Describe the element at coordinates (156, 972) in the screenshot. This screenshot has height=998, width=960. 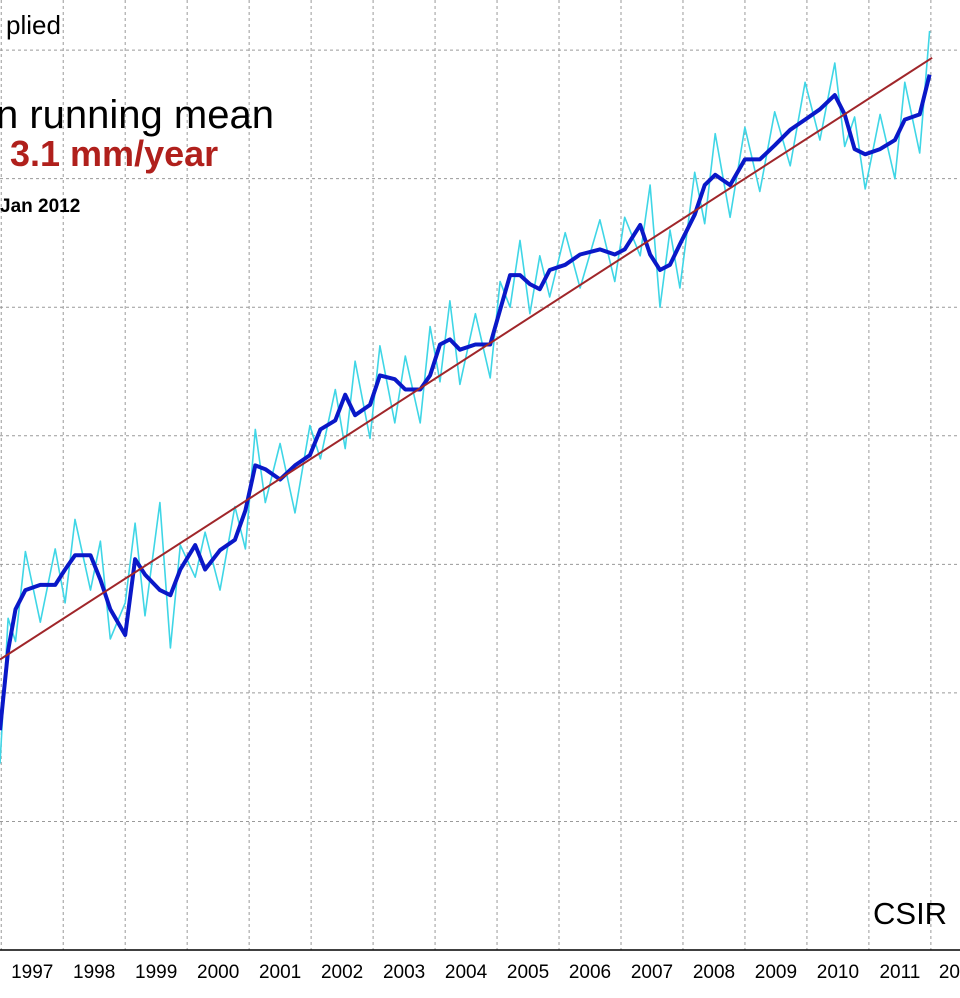
I see `x-tick-label: 1999` at that location.